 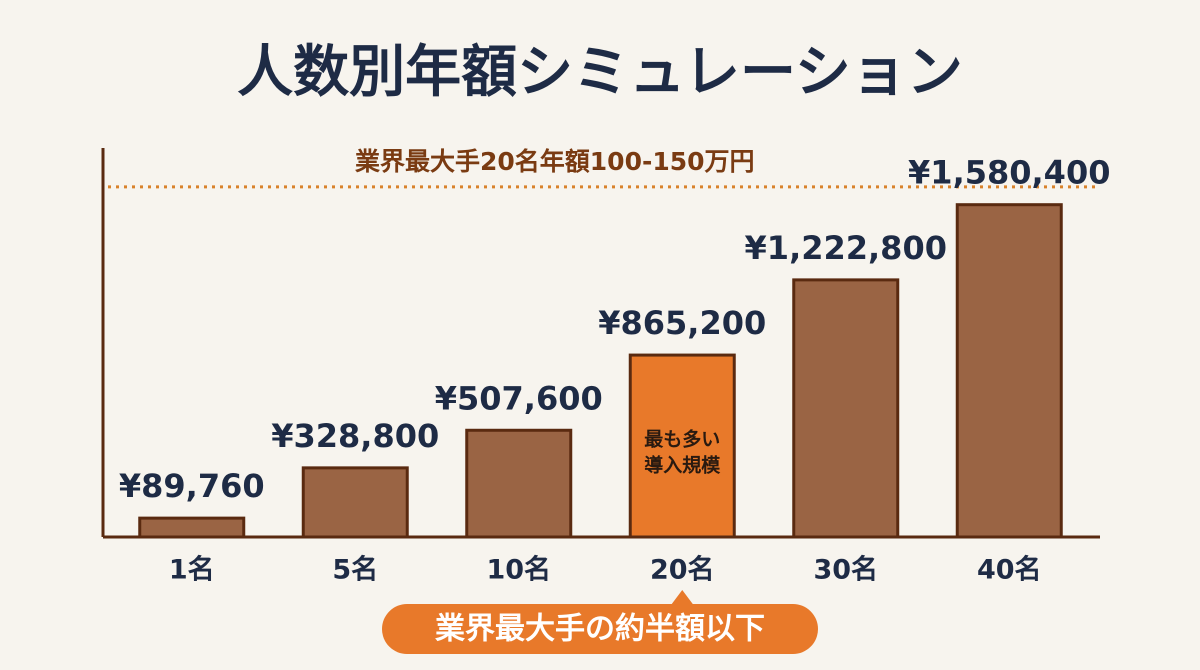 I want to click on annotation: 業界最大手の約半額以下, so click(x=600, y=629).